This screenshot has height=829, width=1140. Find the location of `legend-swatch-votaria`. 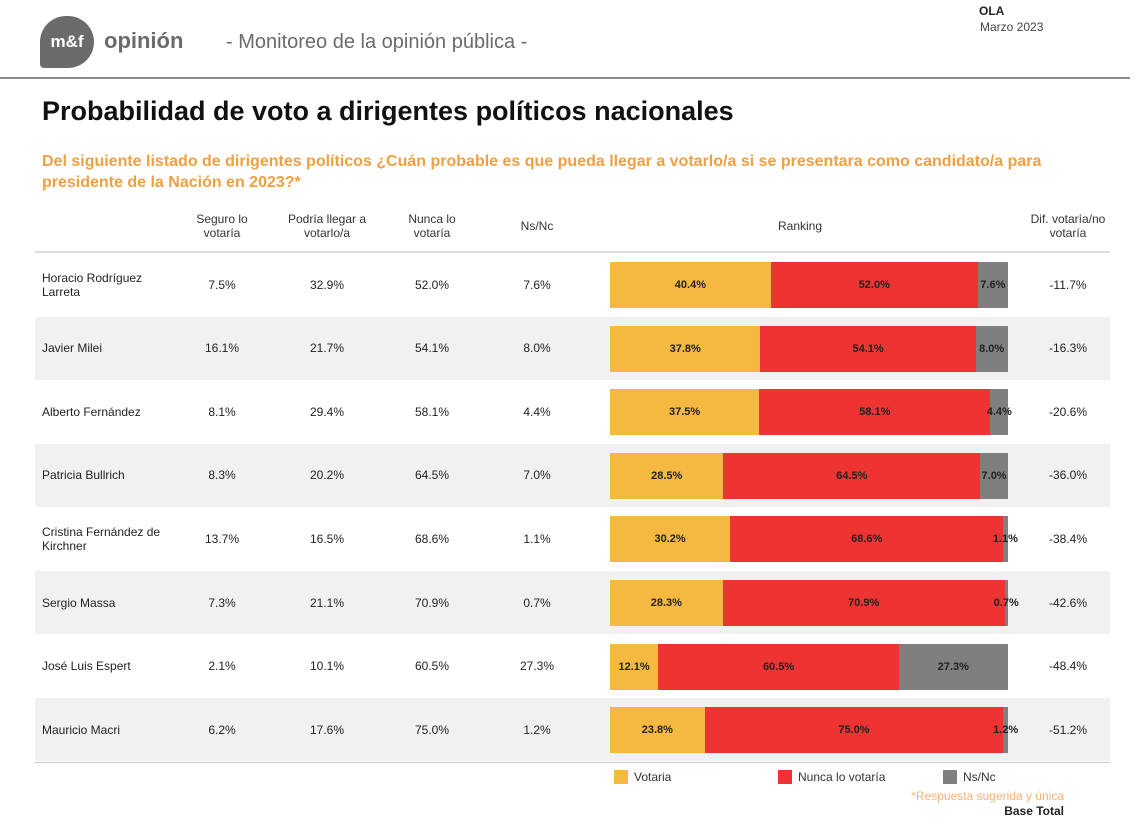

legend-swatch-votaria is located at coordinates (621, 777).